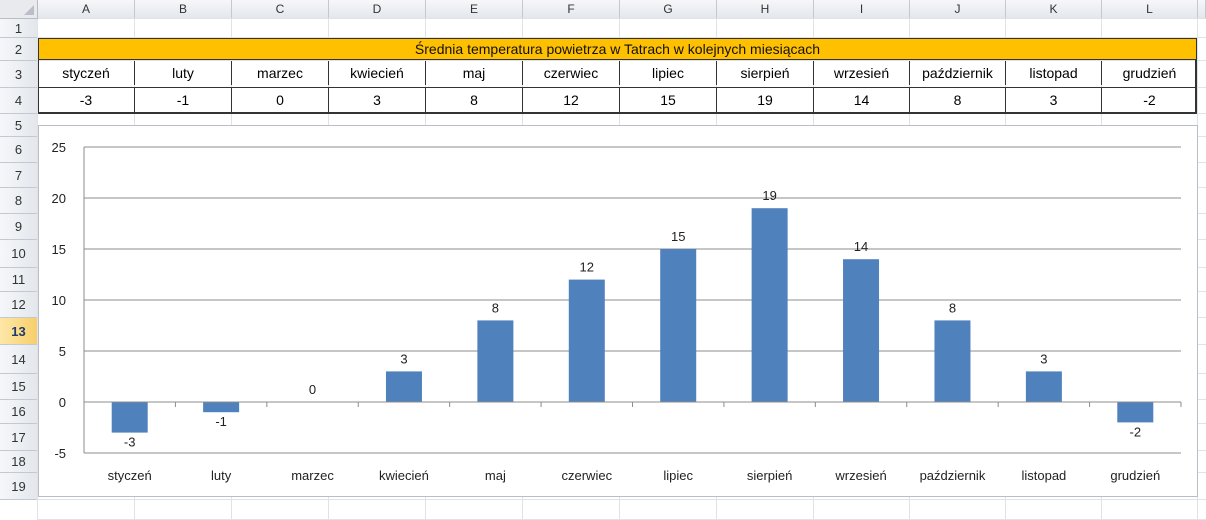 This screenshot has width=1206, height=520. Describe the element at coordinates (765, 9) in the screenshot. I see `column-header-h: H` at that location.